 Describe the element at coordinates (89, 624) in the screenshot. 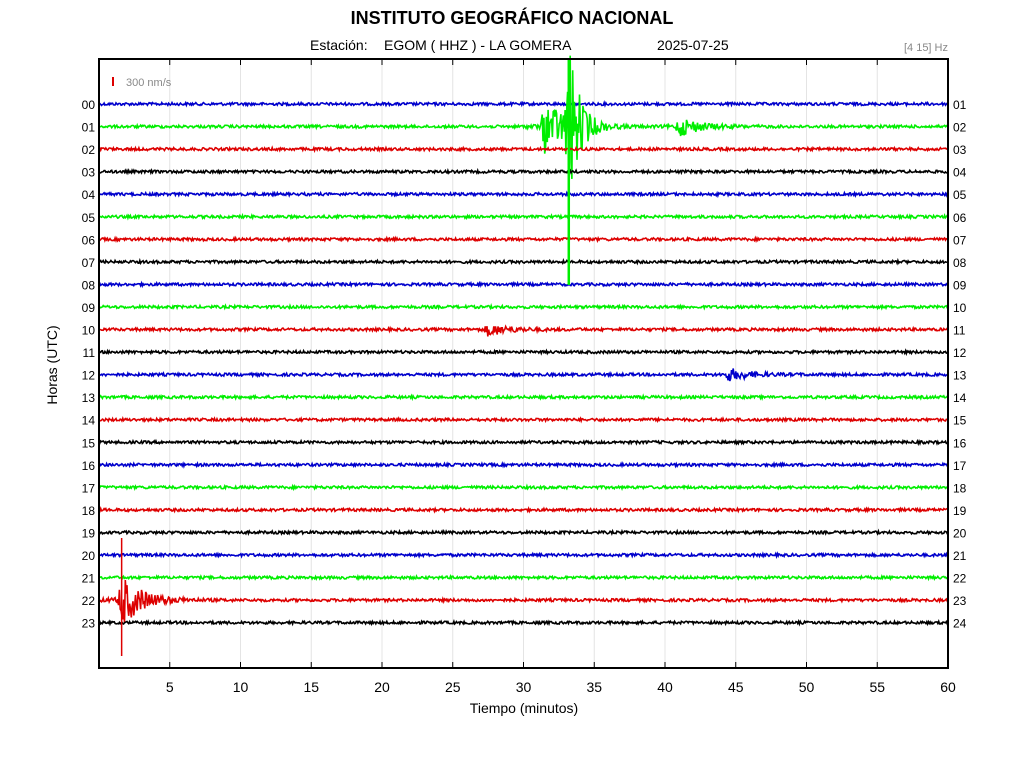

I see `hour-label-left: 23` at that location.